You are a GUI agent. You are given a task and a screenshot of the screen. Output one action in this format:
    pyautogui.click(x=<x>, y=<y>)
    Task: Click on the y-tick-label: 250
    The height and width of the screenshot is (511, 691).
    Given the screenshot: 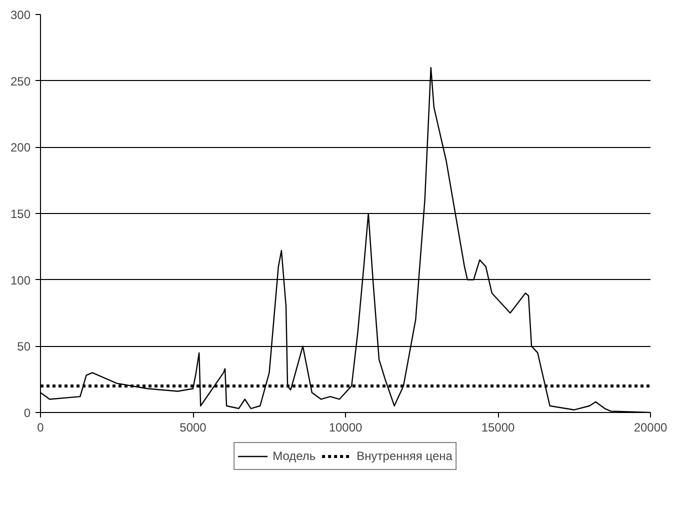 What is the action you would take?
    pyautogui.click(x=20, y=81)
    